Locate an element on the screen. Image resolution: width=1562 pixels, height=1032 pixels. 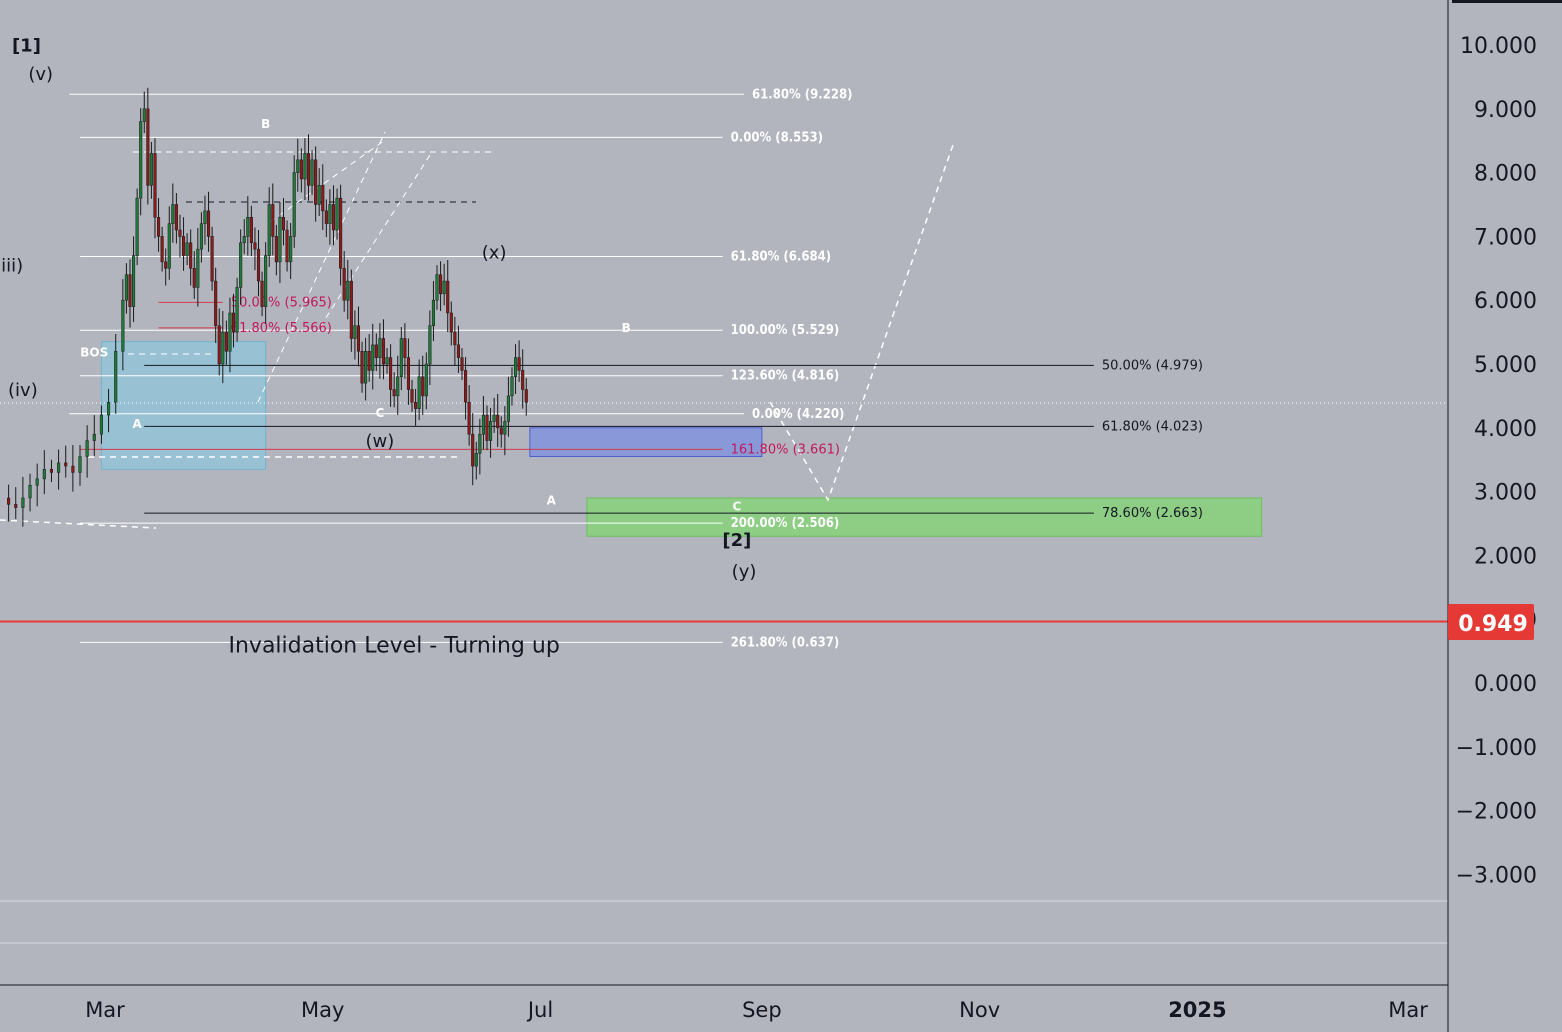
dashed-line-trend is located at coordinates (78, 524).